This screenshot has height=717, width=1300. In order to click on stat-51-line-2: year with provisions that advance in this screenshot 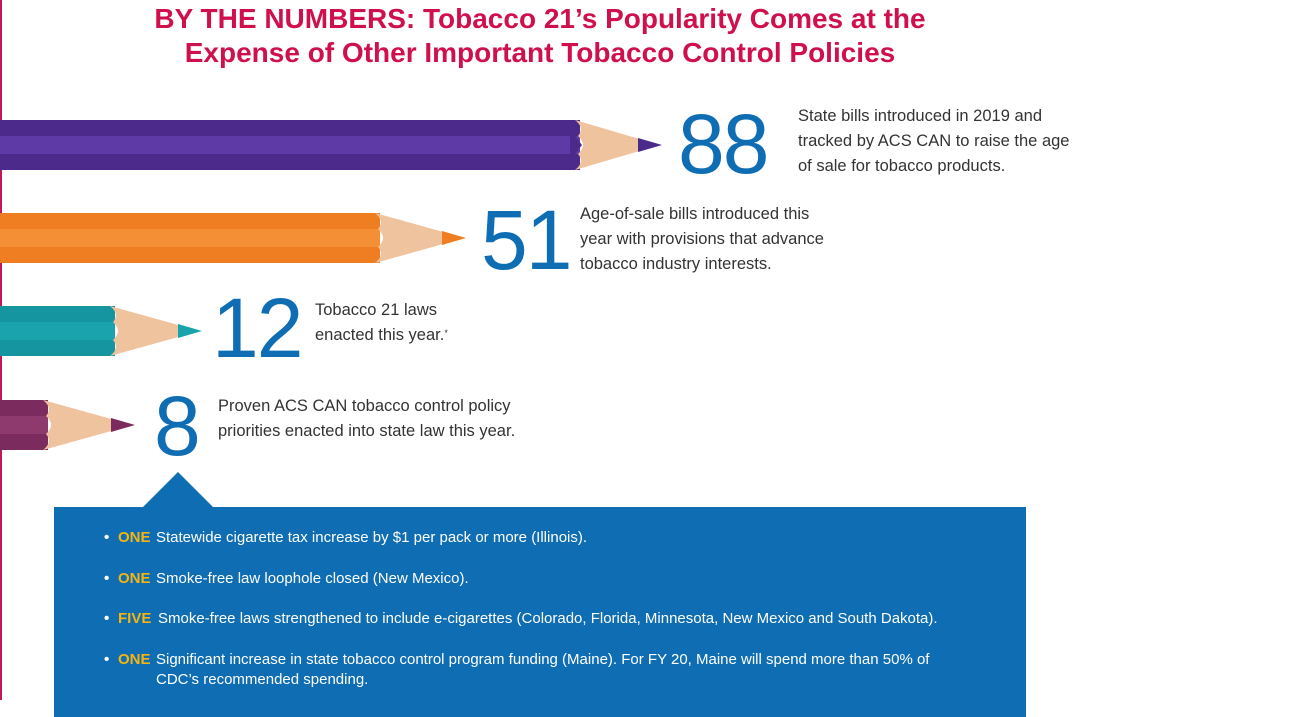, I will do `click(702, 239)`.